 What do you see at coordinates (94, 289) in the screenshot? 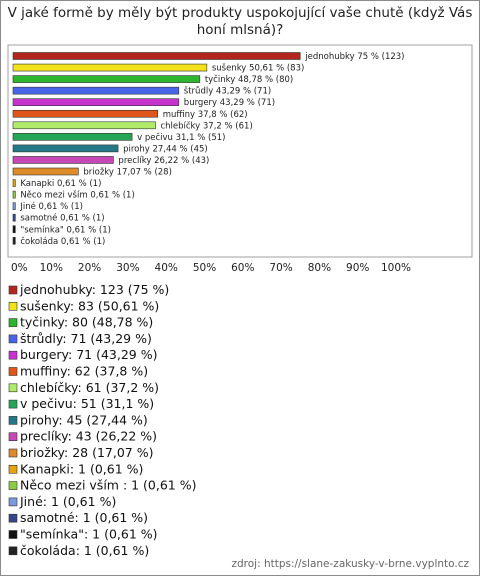
I see `legend-label: jednohubky: 123 (75 %)` at bounding box center [94, 289].